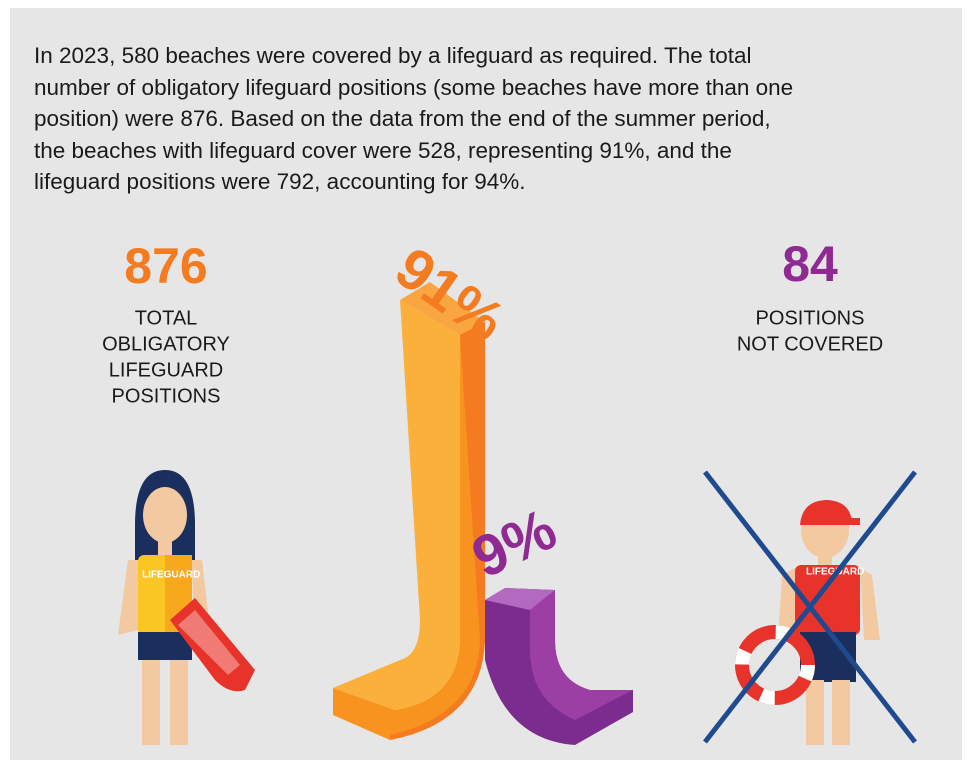  What do you see at coordinates (409, 511) in the screenshot?
I see `orange-shape` at bounding box center [409, 511].